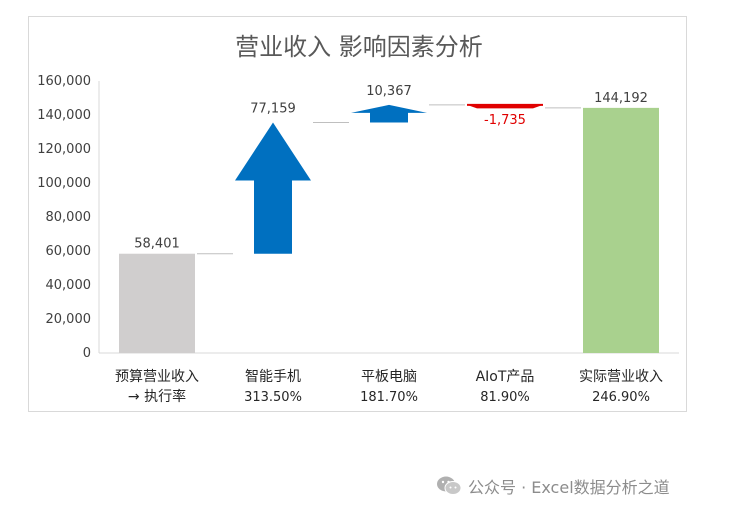 The width and height of the screenshot is (751, 516). Describe the element at coordinates (505, 377) in the screenshot. I see `category-label: AIoT产品` at that location.